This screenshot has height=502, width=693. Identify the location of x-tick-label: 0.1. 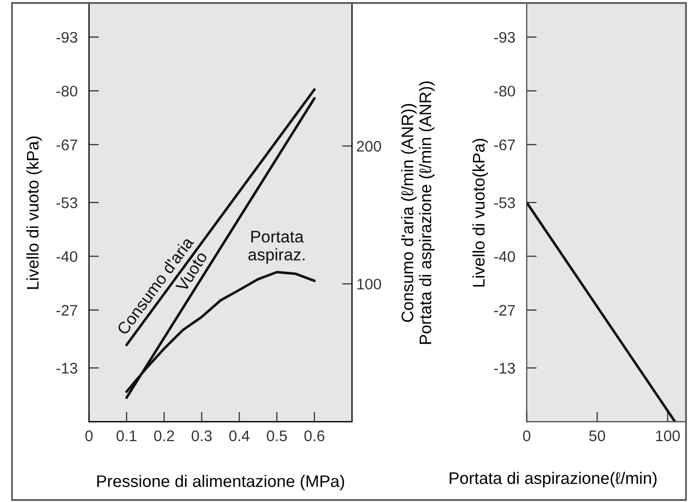
(126, 436).